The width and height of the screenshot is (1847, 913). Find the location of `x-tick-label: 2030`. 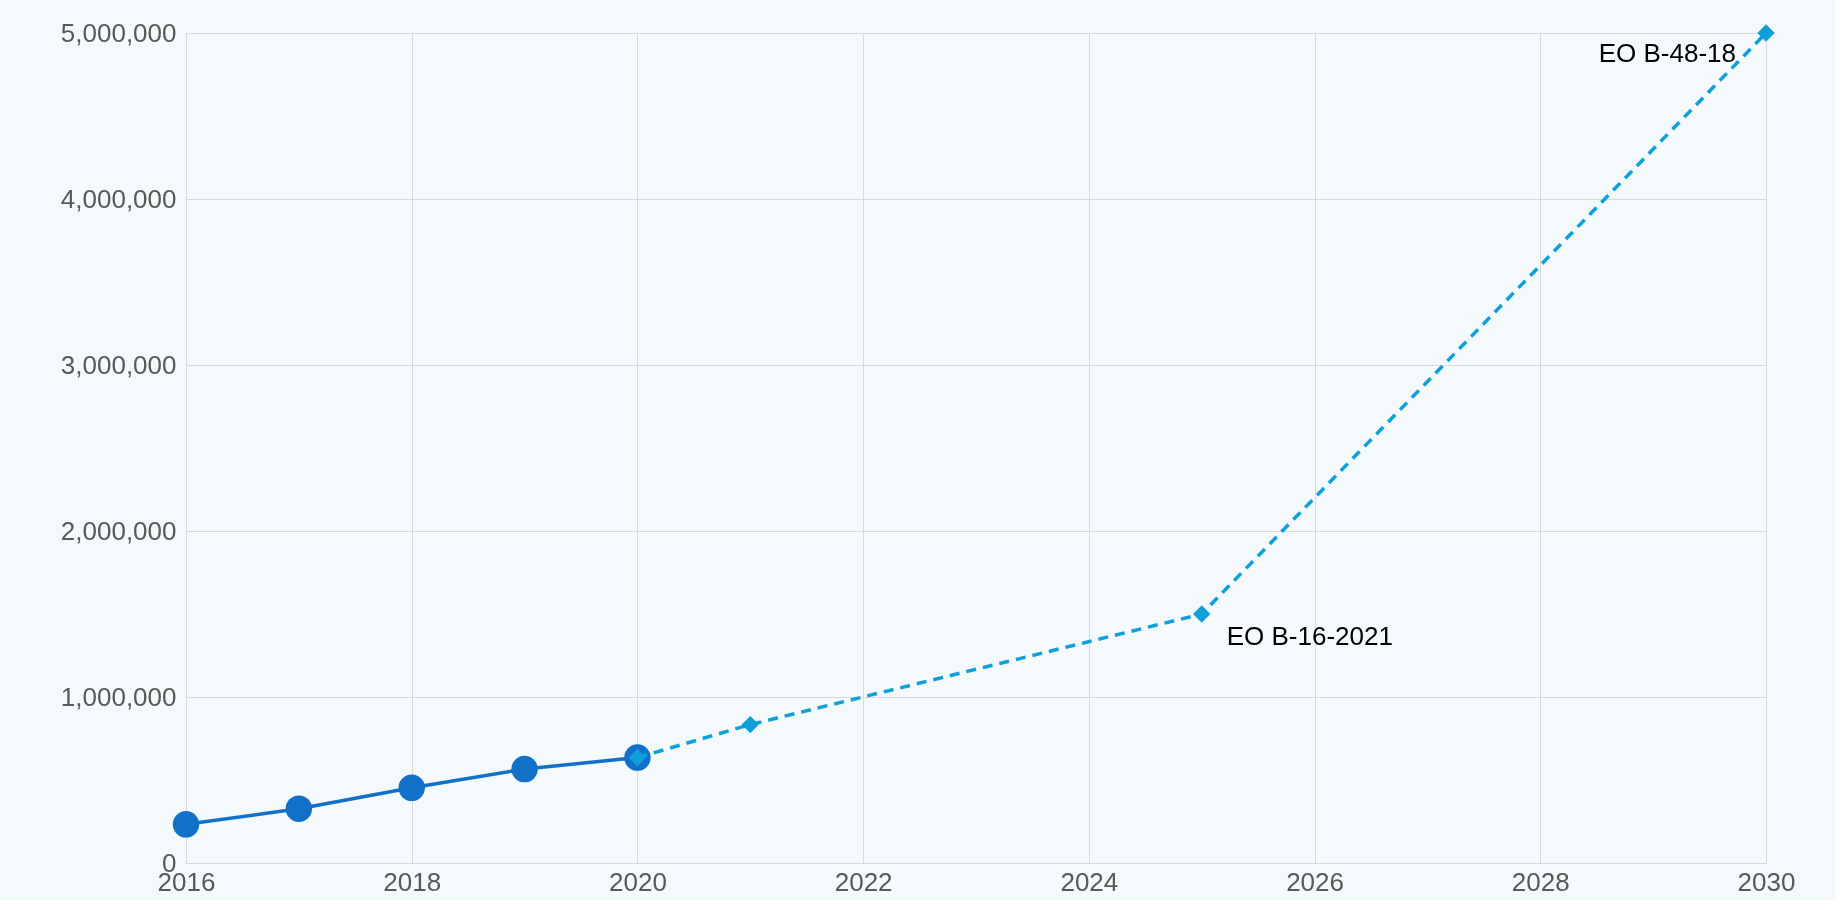

x-tick-label: 2030 is located at coordinates (1766, 881).